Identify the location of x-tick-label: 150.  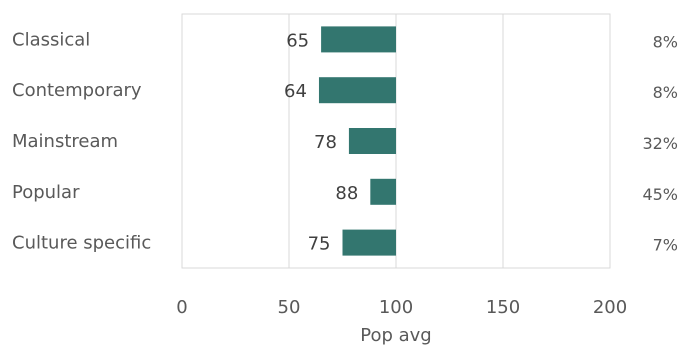
(503, 307).